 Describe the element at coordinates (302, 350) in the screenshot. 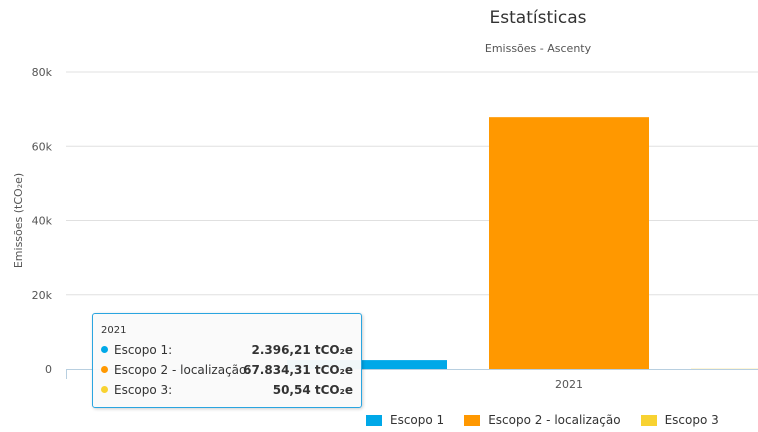

I see `tooltip-value: 2.396,21 tCO₂e` at that location.